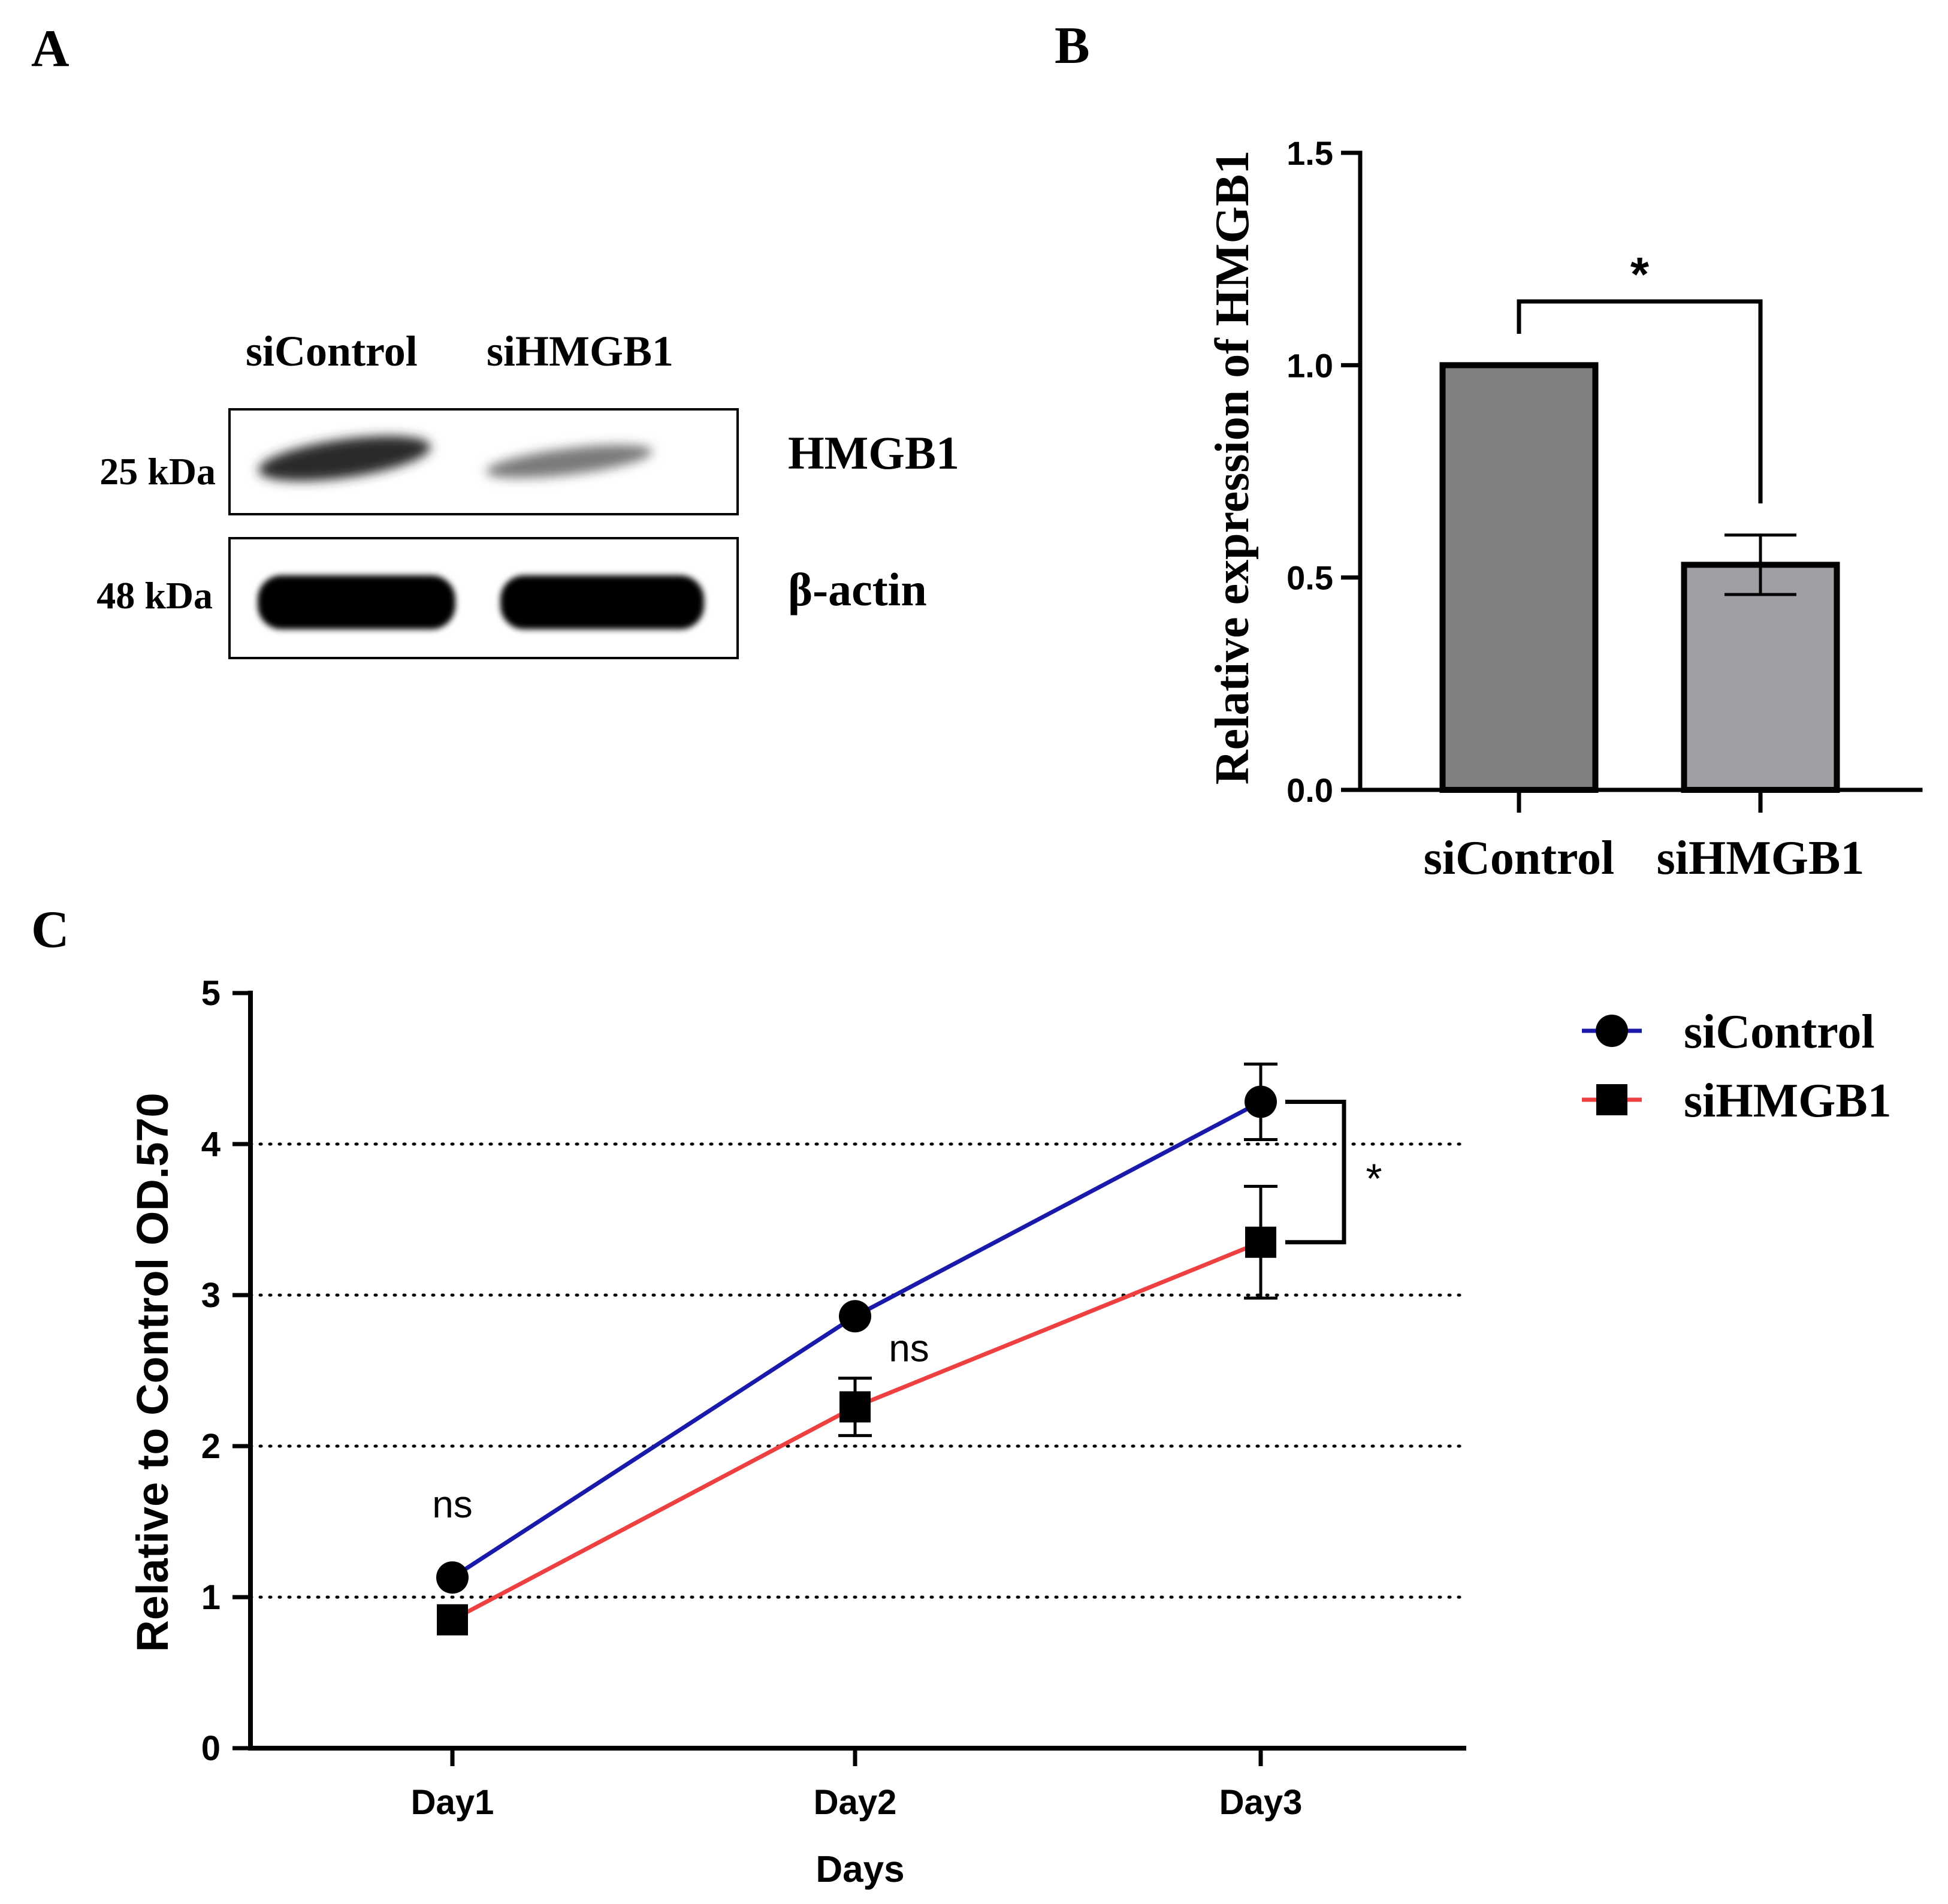  I want to click on bar-sihmgb1, so click(1760, 677).